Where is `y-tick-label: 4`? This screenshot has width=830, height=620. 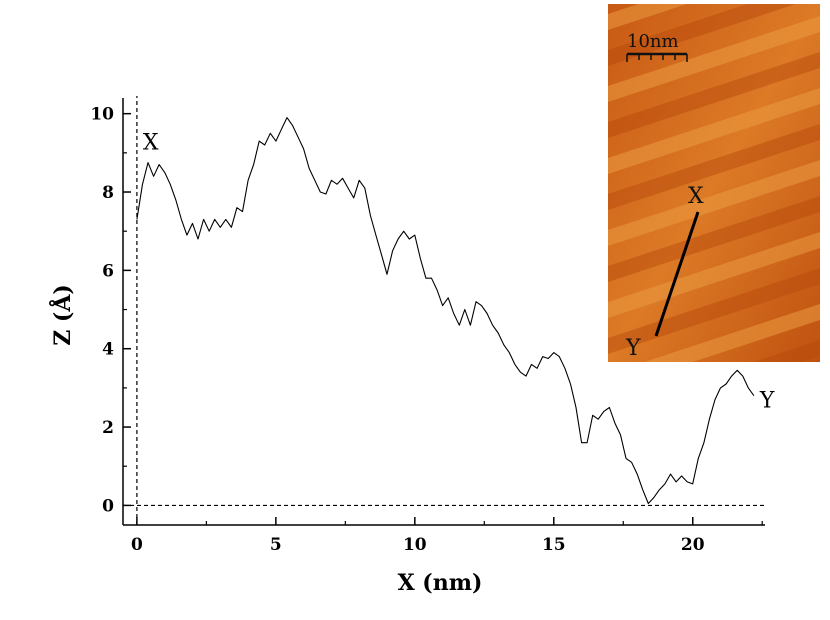
y-tick-label: 4 is located at coordinates (108, 350).